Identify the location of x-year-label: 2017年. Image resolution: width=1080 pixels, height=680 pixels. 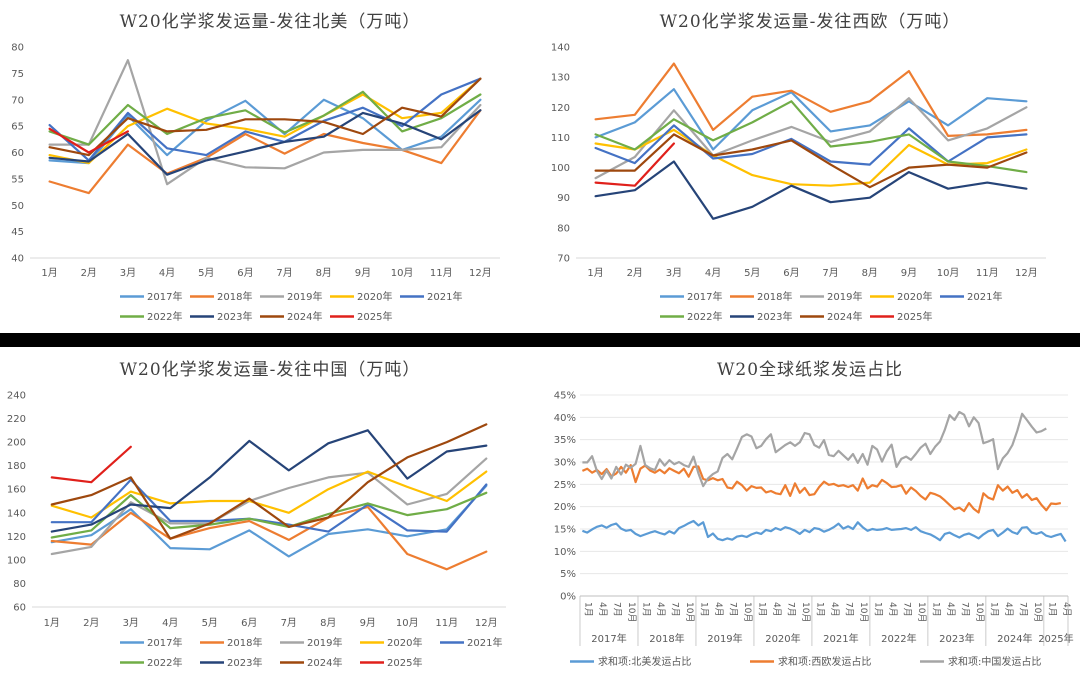
(608, 638).